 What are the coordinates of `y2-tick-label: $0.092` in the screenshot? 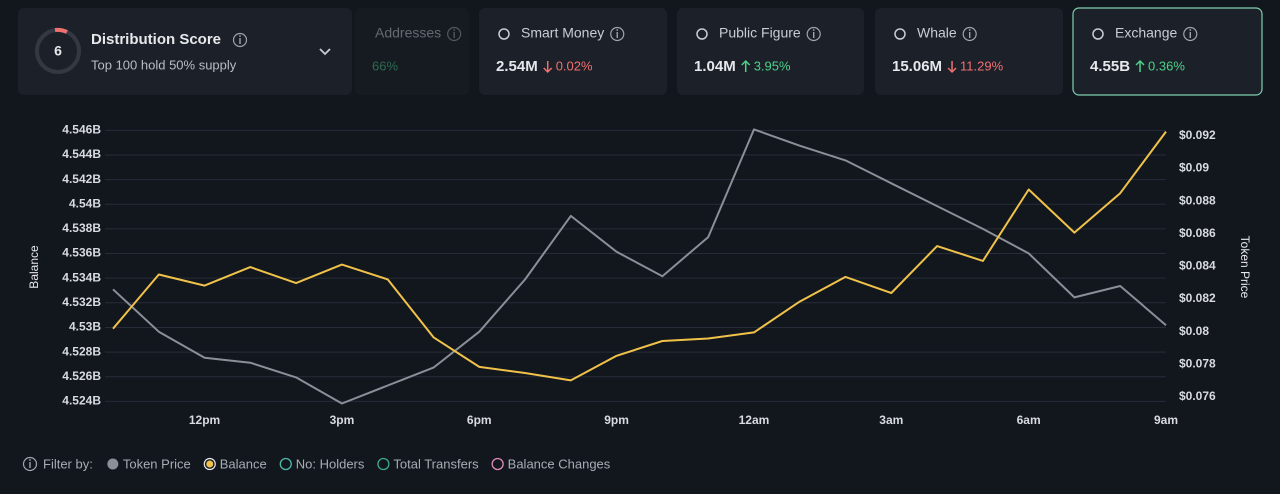 It's located at (1197, 135).